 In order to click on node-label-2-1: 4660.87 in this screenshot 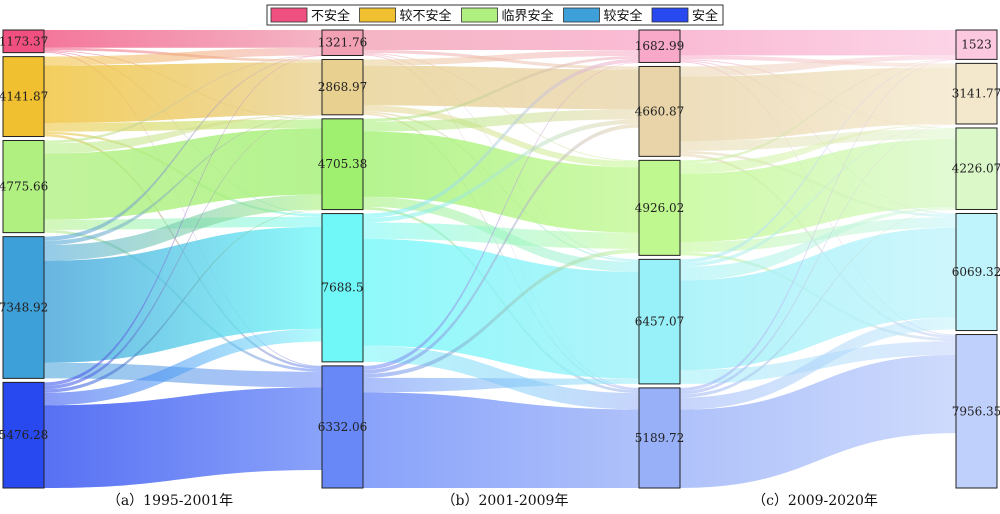, I will do `click(660, 111)`.